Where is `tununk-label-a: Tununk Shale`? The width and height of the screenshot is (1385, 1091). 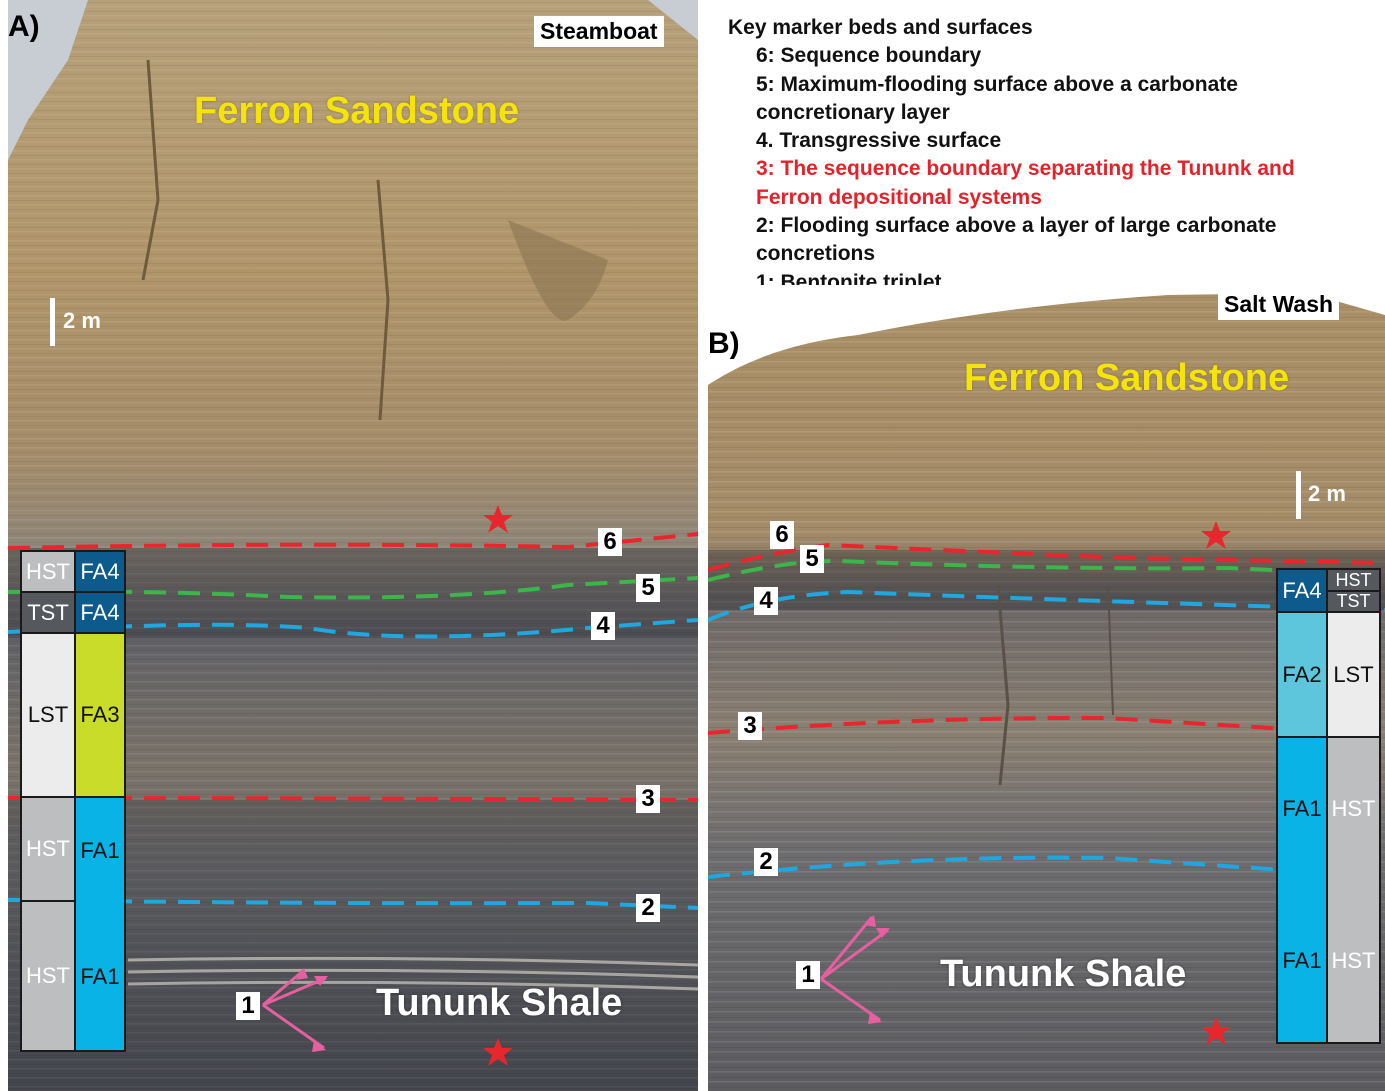
tununk-label-a: Tununk Shale is located at coordinates (499, 1003).